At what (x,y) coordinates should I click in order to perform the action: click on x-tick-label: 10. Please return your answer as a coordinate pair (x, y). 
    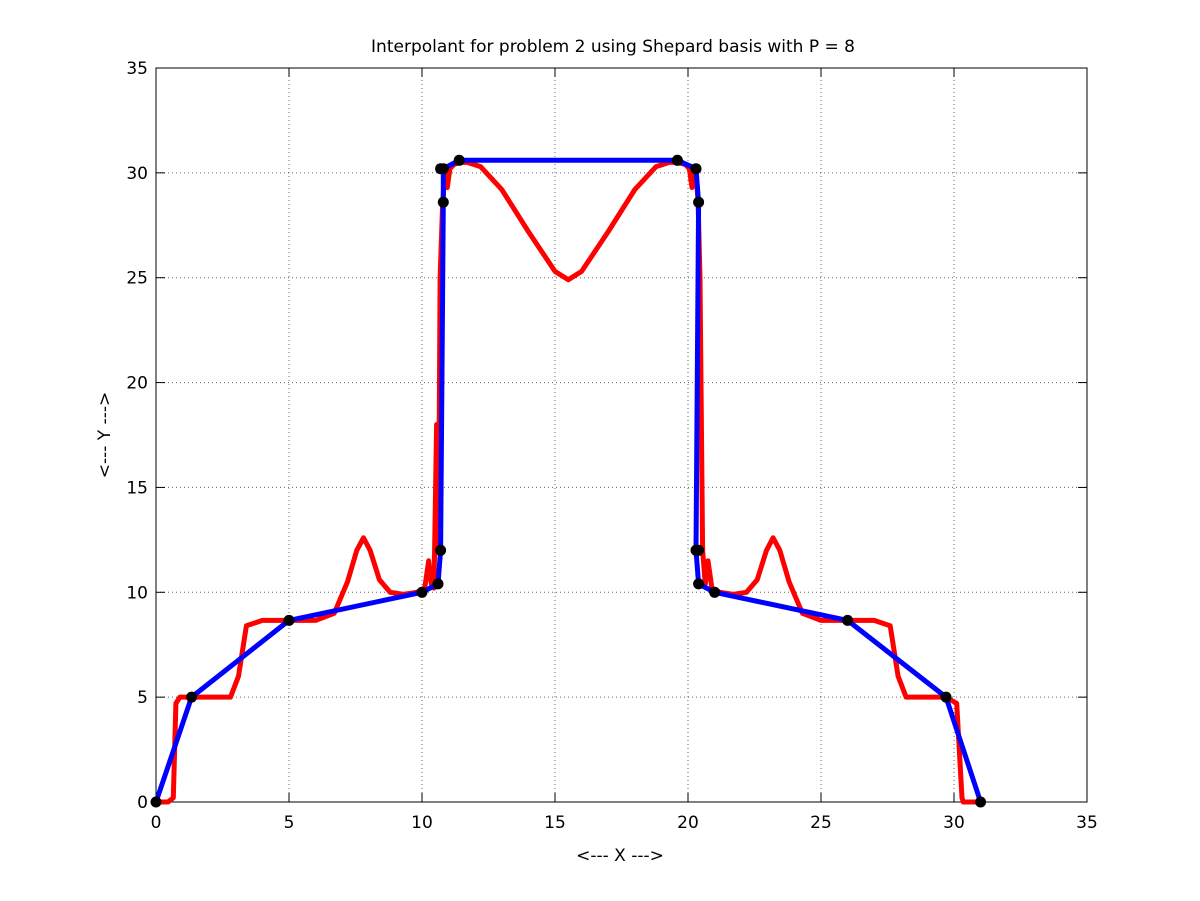
    Looking at the image, I should click on (422, 823).